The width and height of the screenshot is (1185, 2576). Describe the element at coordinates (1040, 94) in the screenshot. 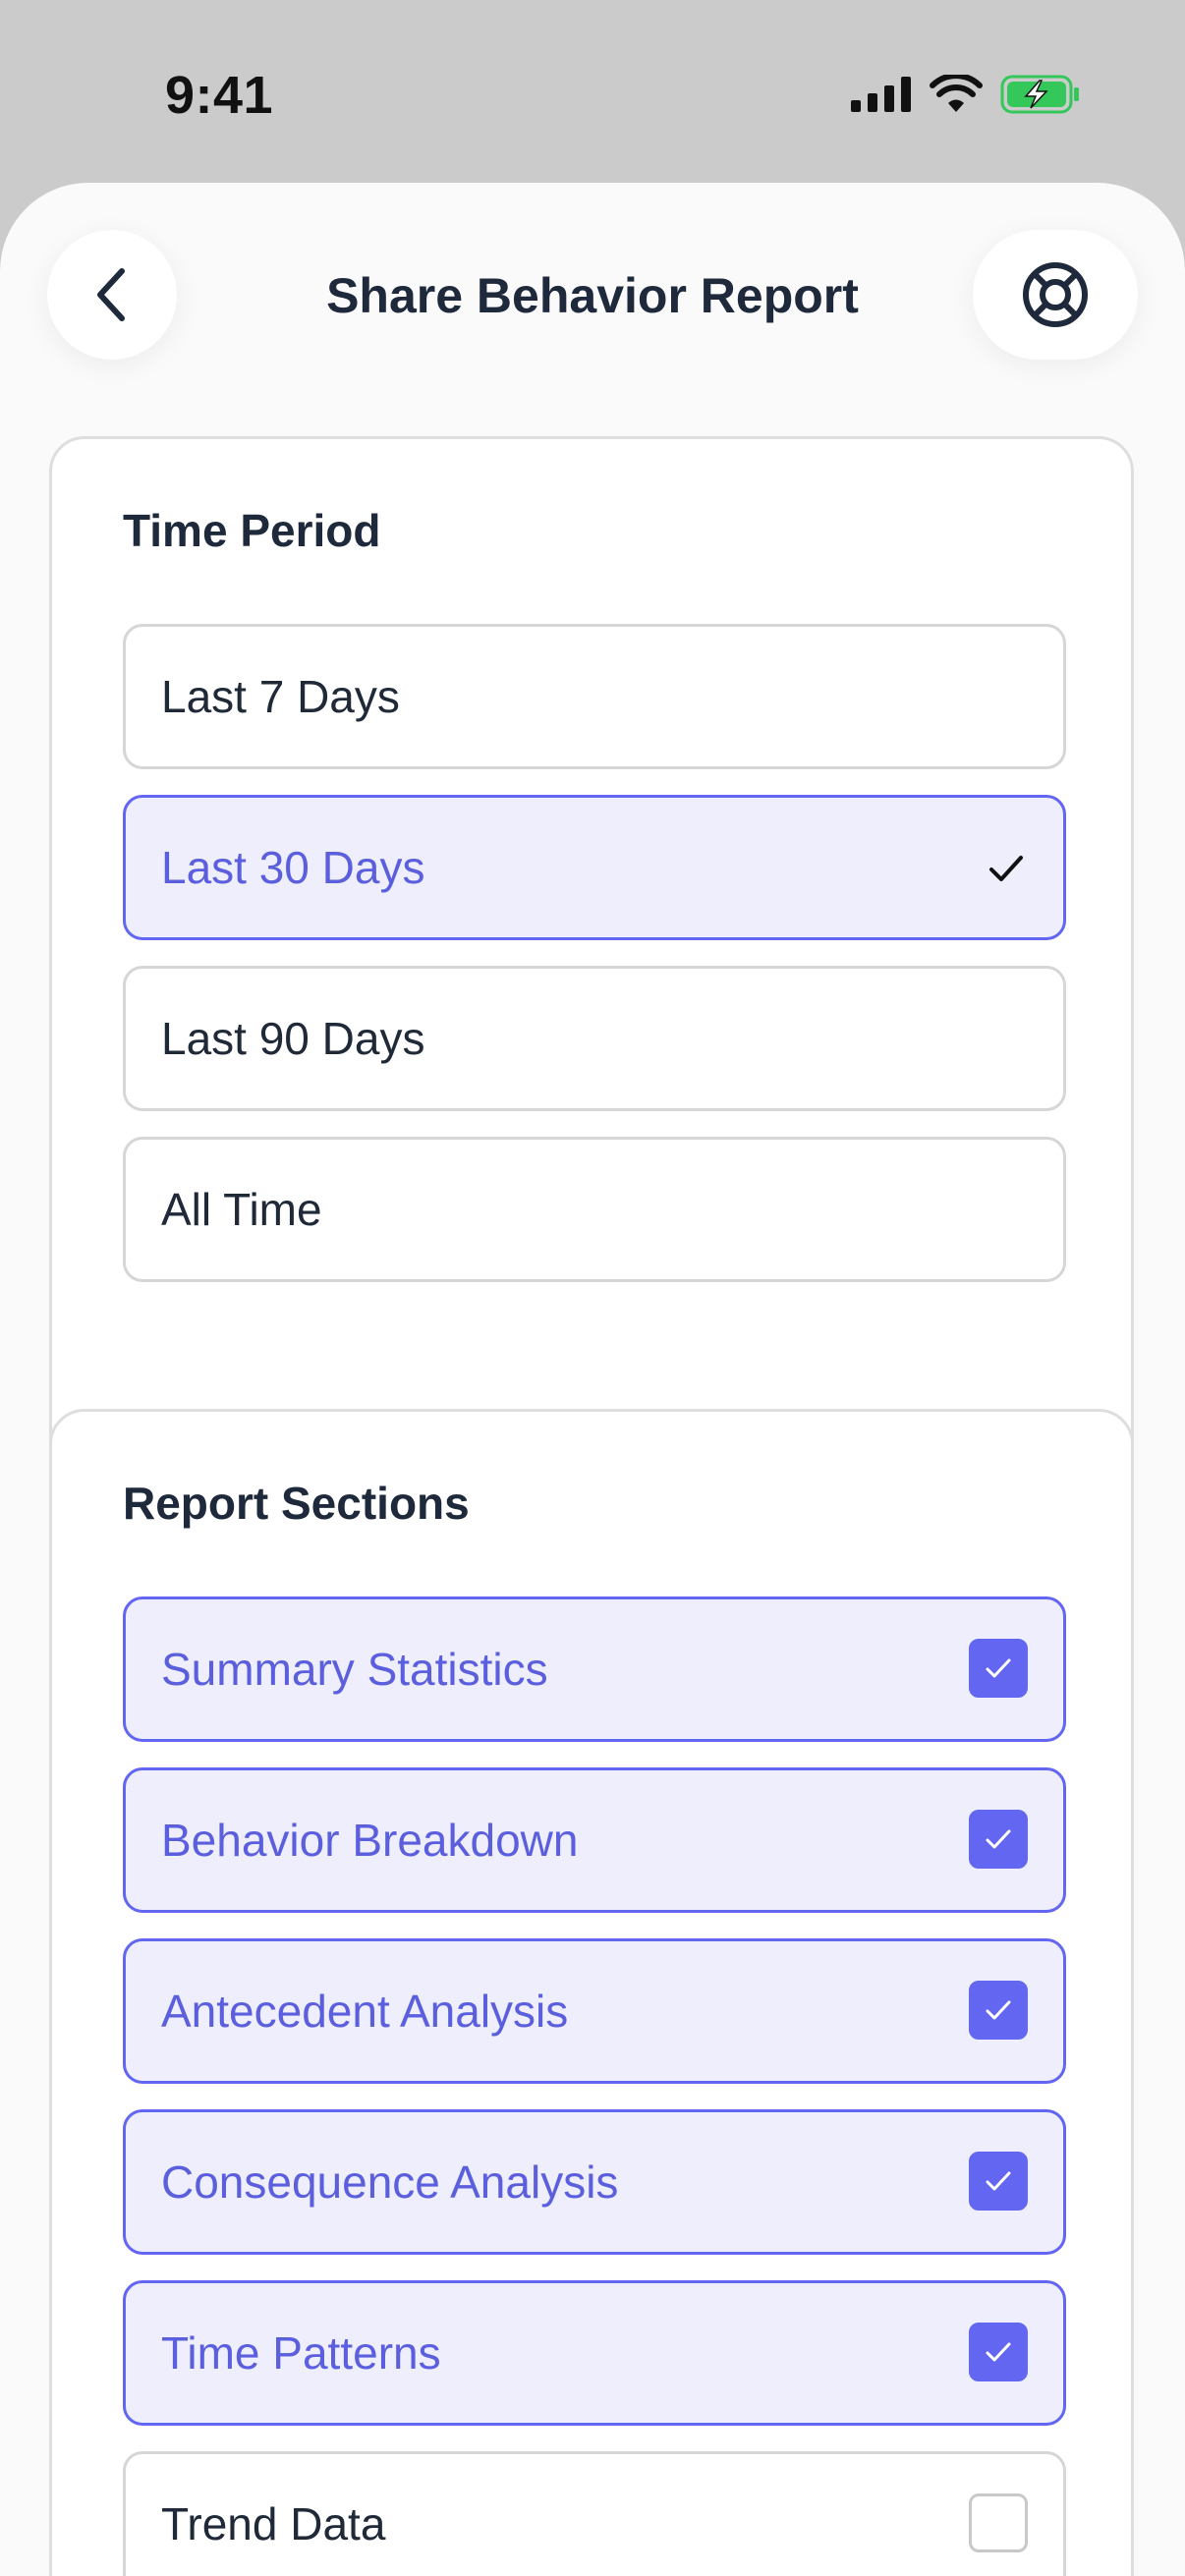

I see `battery-charging-icon` at that location.